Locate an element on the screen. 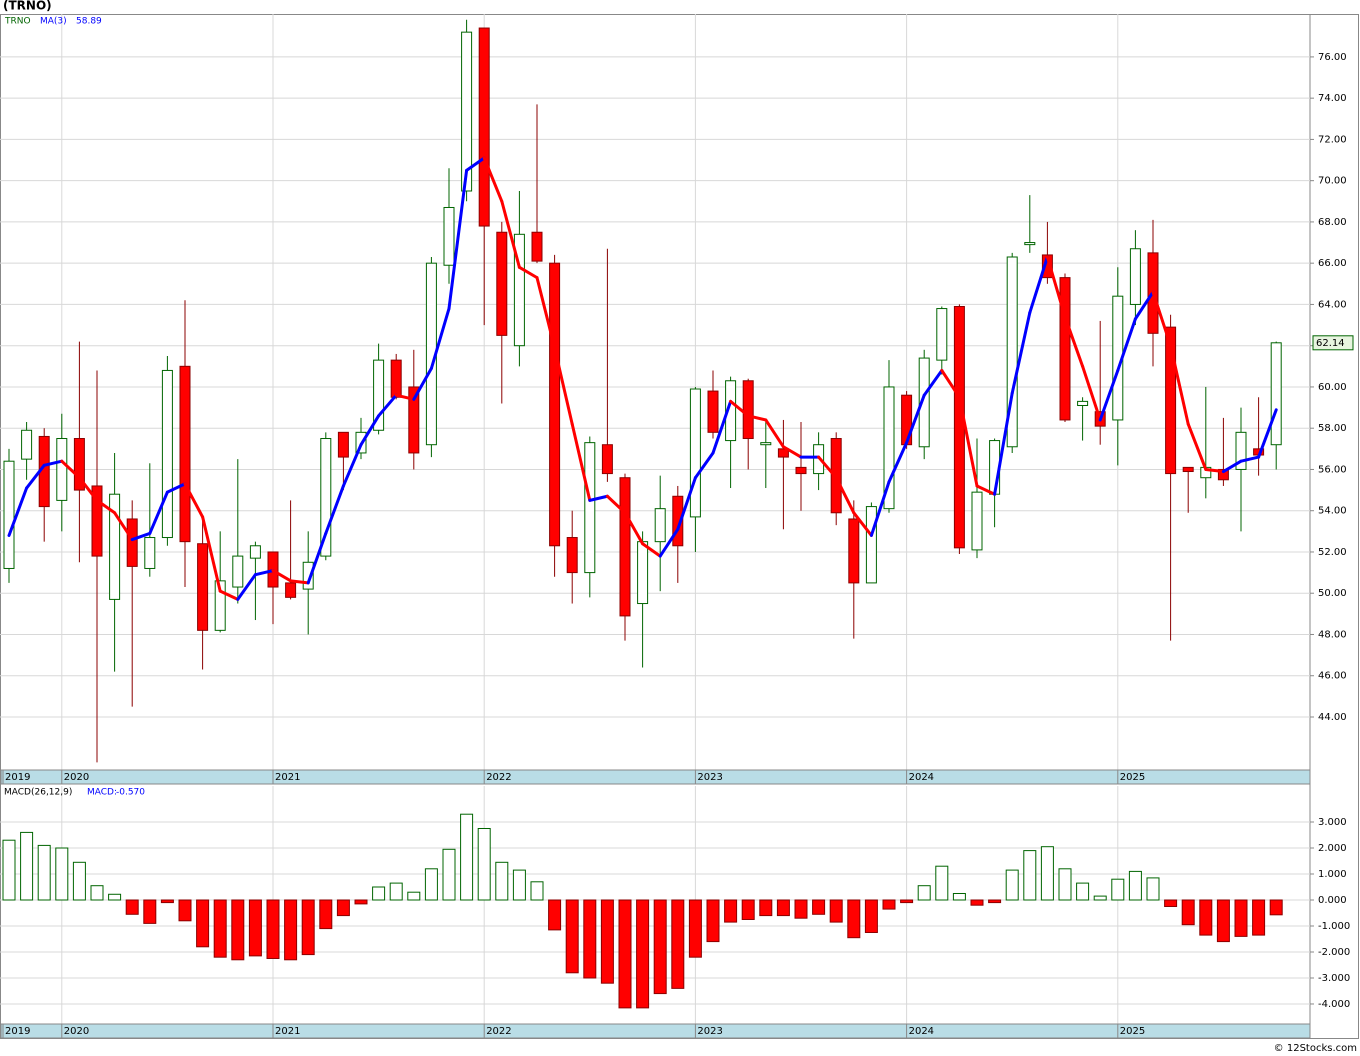 This screenshot has width=1360, height=1056. indicator-value: -0.570 is located at coordinates (130, 793).